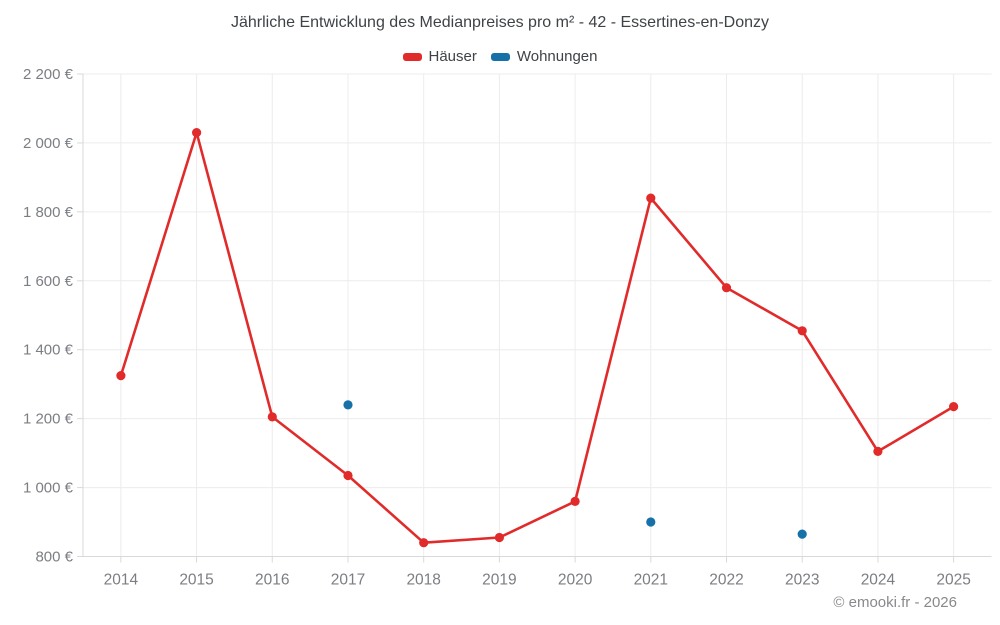 This screenshot has width=1000, height=625. I want to click on x-tick-label: 2025, so click(953, 580).